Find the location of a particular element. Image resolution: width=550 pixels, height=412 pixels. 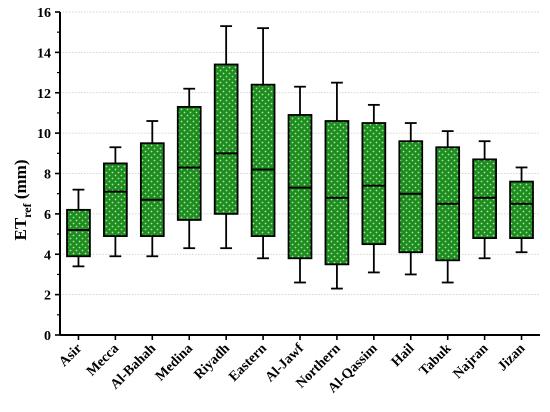

y-tick-label: 16 is located at coordinates (44, 13).